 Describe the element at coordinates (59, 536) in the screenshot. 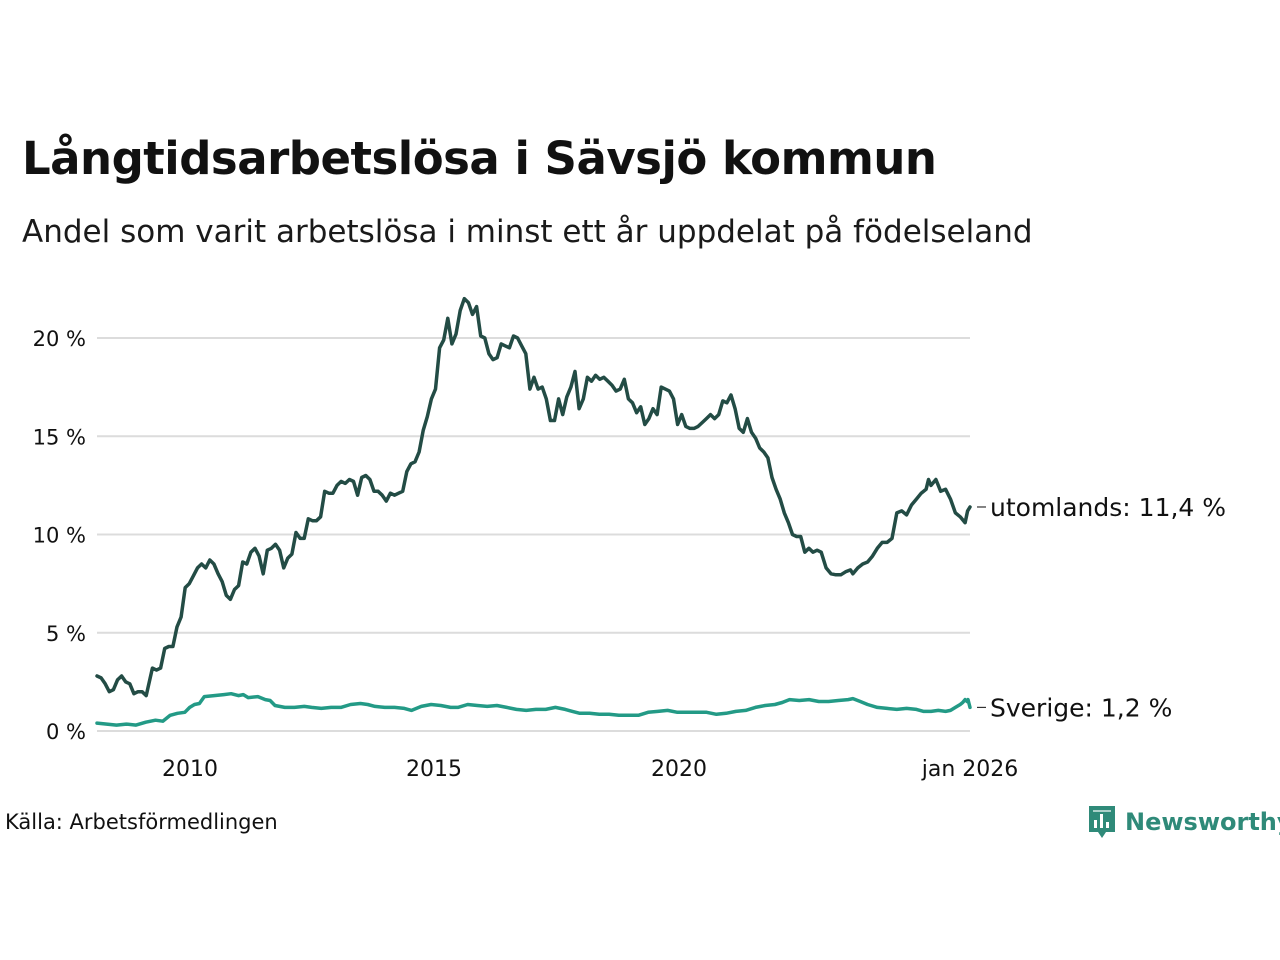

I see `y-tick-label: 10 %` at that location.